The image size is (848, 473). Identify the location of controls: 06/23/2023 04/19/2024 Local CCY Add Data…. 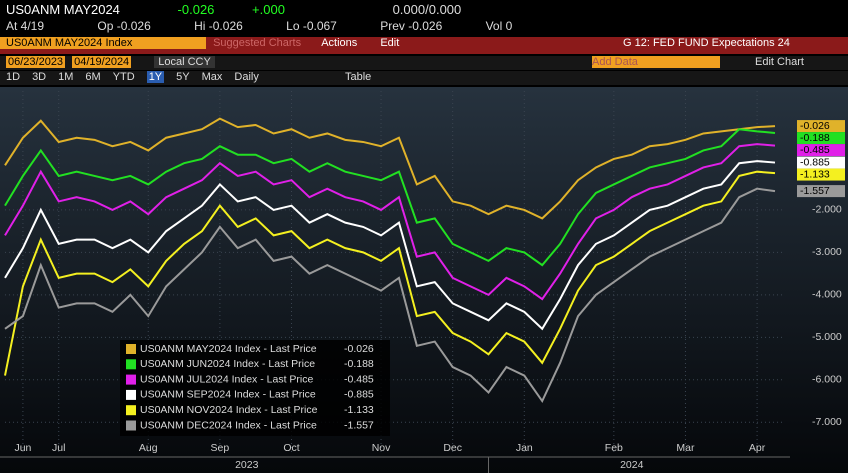
(424, 63).